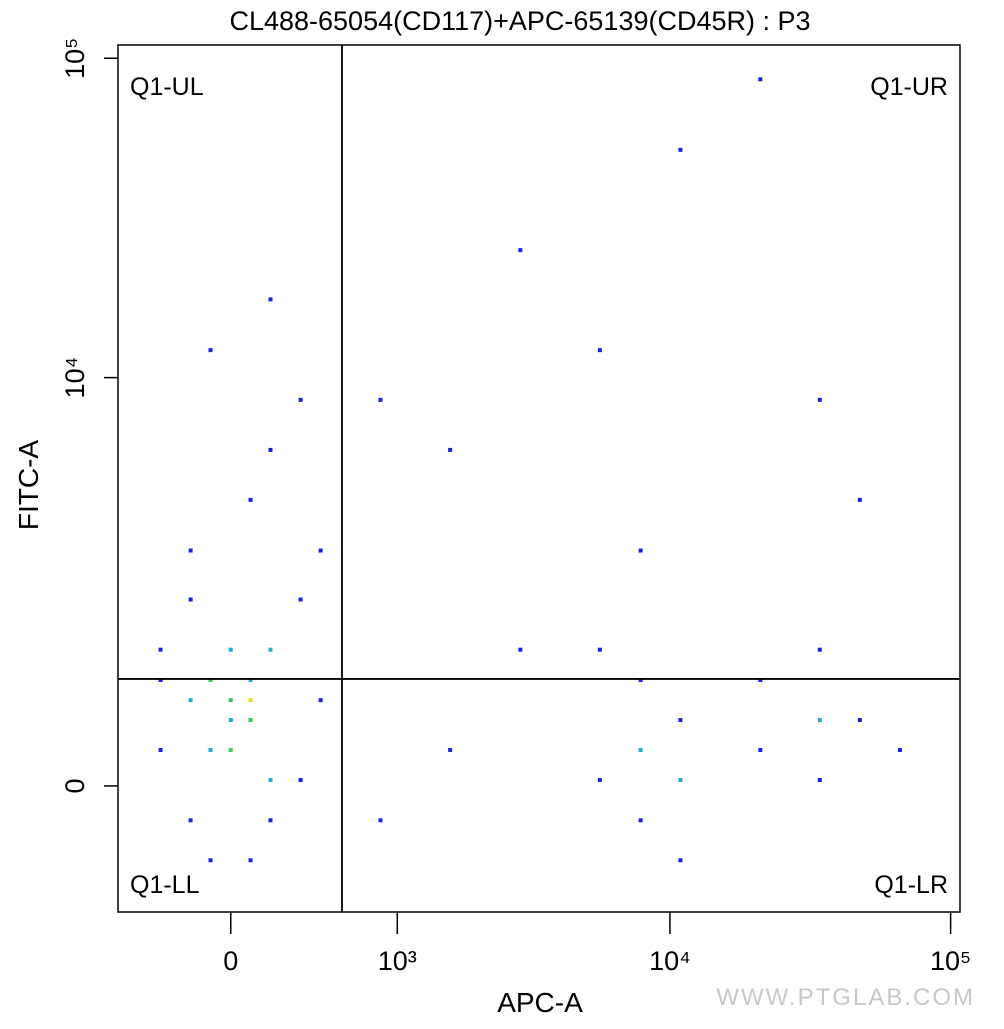 This screenshot has height=1029, width=1004. Describe the element at coordinates (28, 485) in the screenshot. I see `y-axis-label: FITC-A` at that location.